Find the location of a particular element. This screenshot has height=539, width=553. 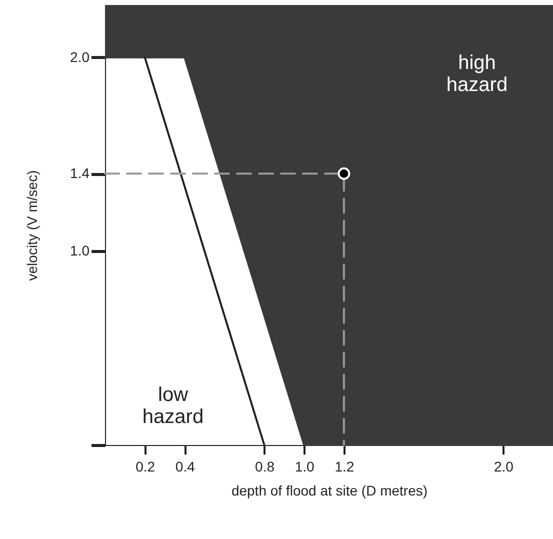

x-tick-label: 0.4 is located at coordinates (185, 466).